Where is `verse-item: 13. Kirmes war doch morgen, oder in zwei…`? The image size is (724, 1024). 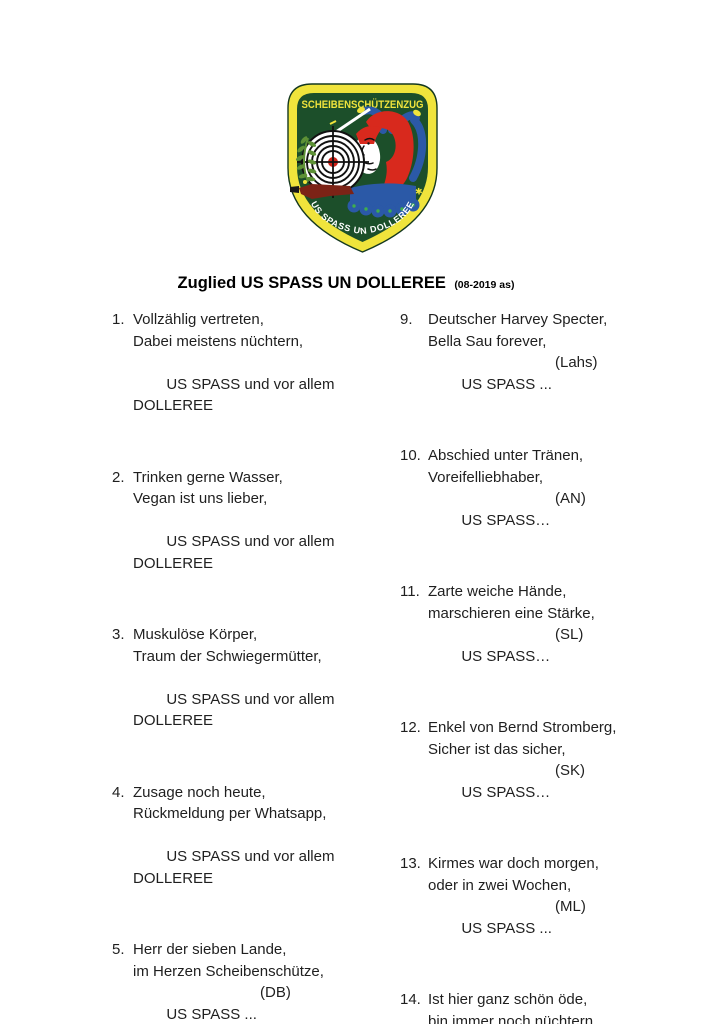
verse-item: 13. Kirmes war doch morgen, oder in zwei… is located at coordinates (556, 917).